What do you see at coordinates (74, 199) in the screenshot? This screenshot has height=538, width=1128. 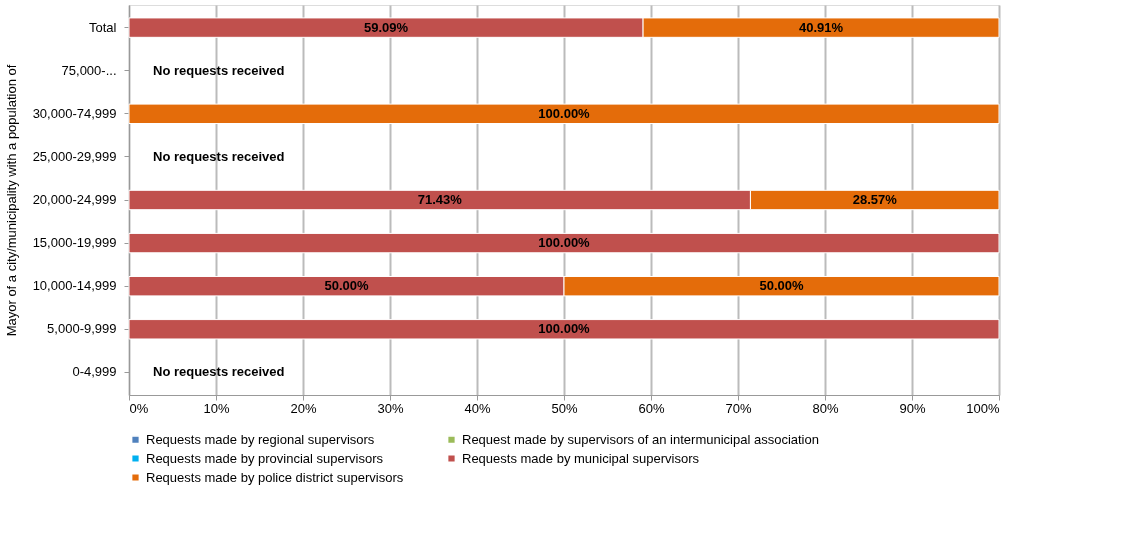 I see `y-tick-label: 20,000-24,999` at bounding box center [74, 199].